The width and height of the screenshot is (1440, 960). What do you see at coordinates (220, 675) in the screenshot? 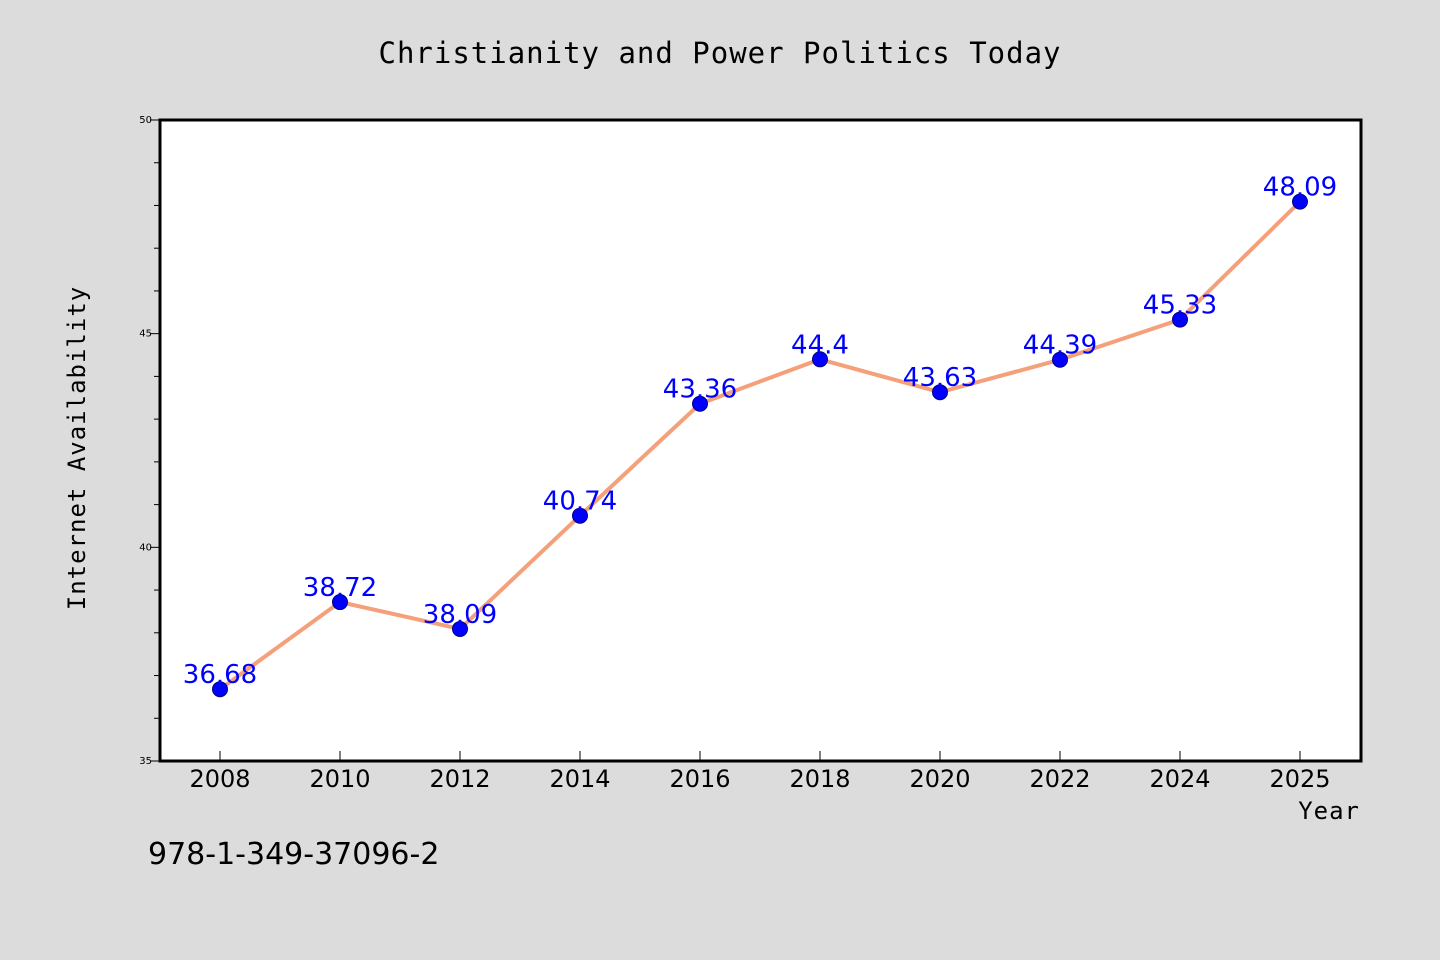
I see `data-label: 36.68` at bounding box center [220, 675].